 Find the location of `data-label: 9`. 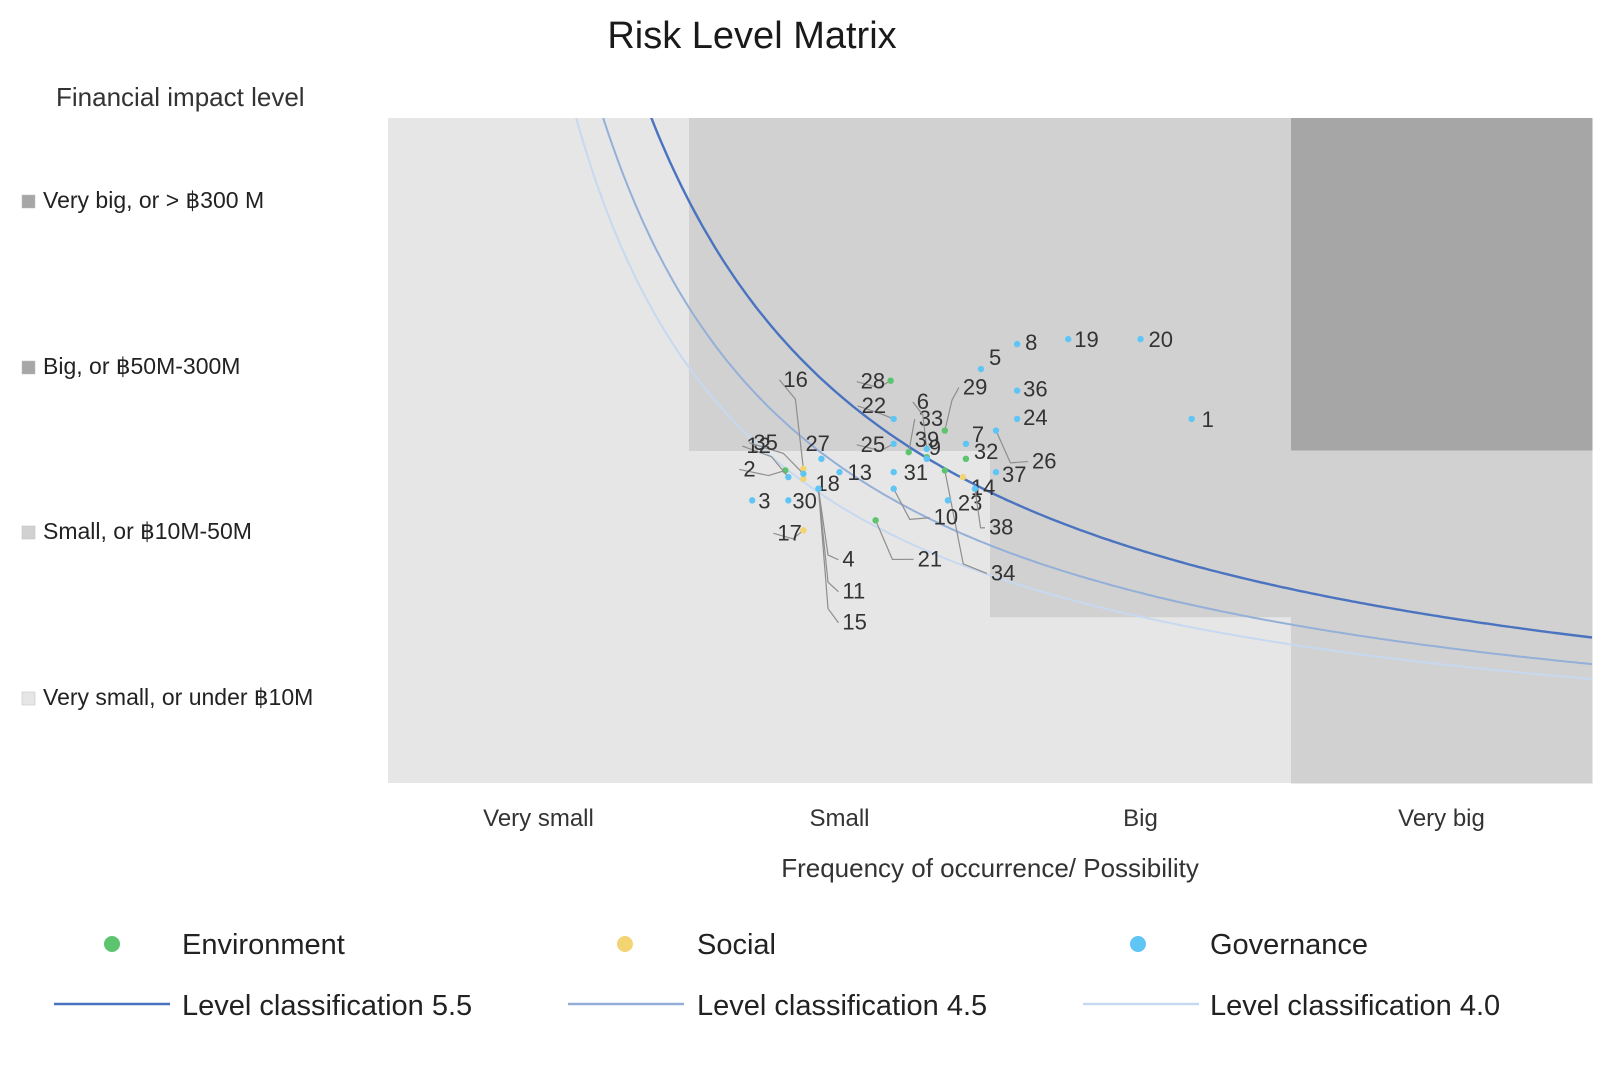

data-label: 9 is located at coordinates (935, 447).